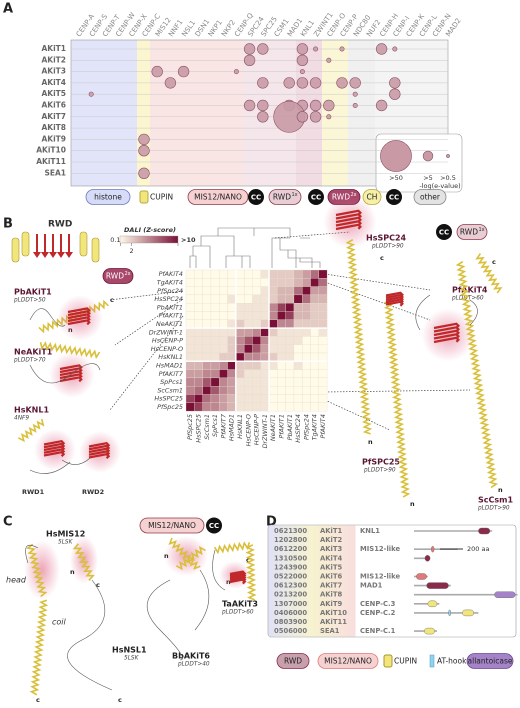  I want to click on column-label: HsCENP-O, so click(248, 430).